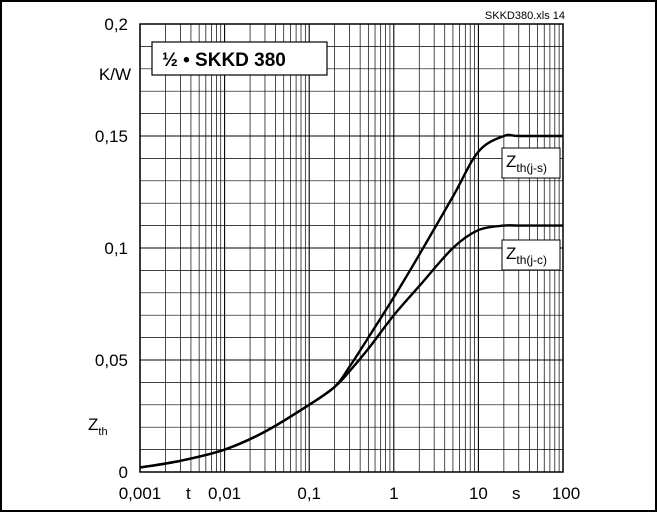  I want to click on chart-title: ½ • SKKD 380, so click(224, 60).